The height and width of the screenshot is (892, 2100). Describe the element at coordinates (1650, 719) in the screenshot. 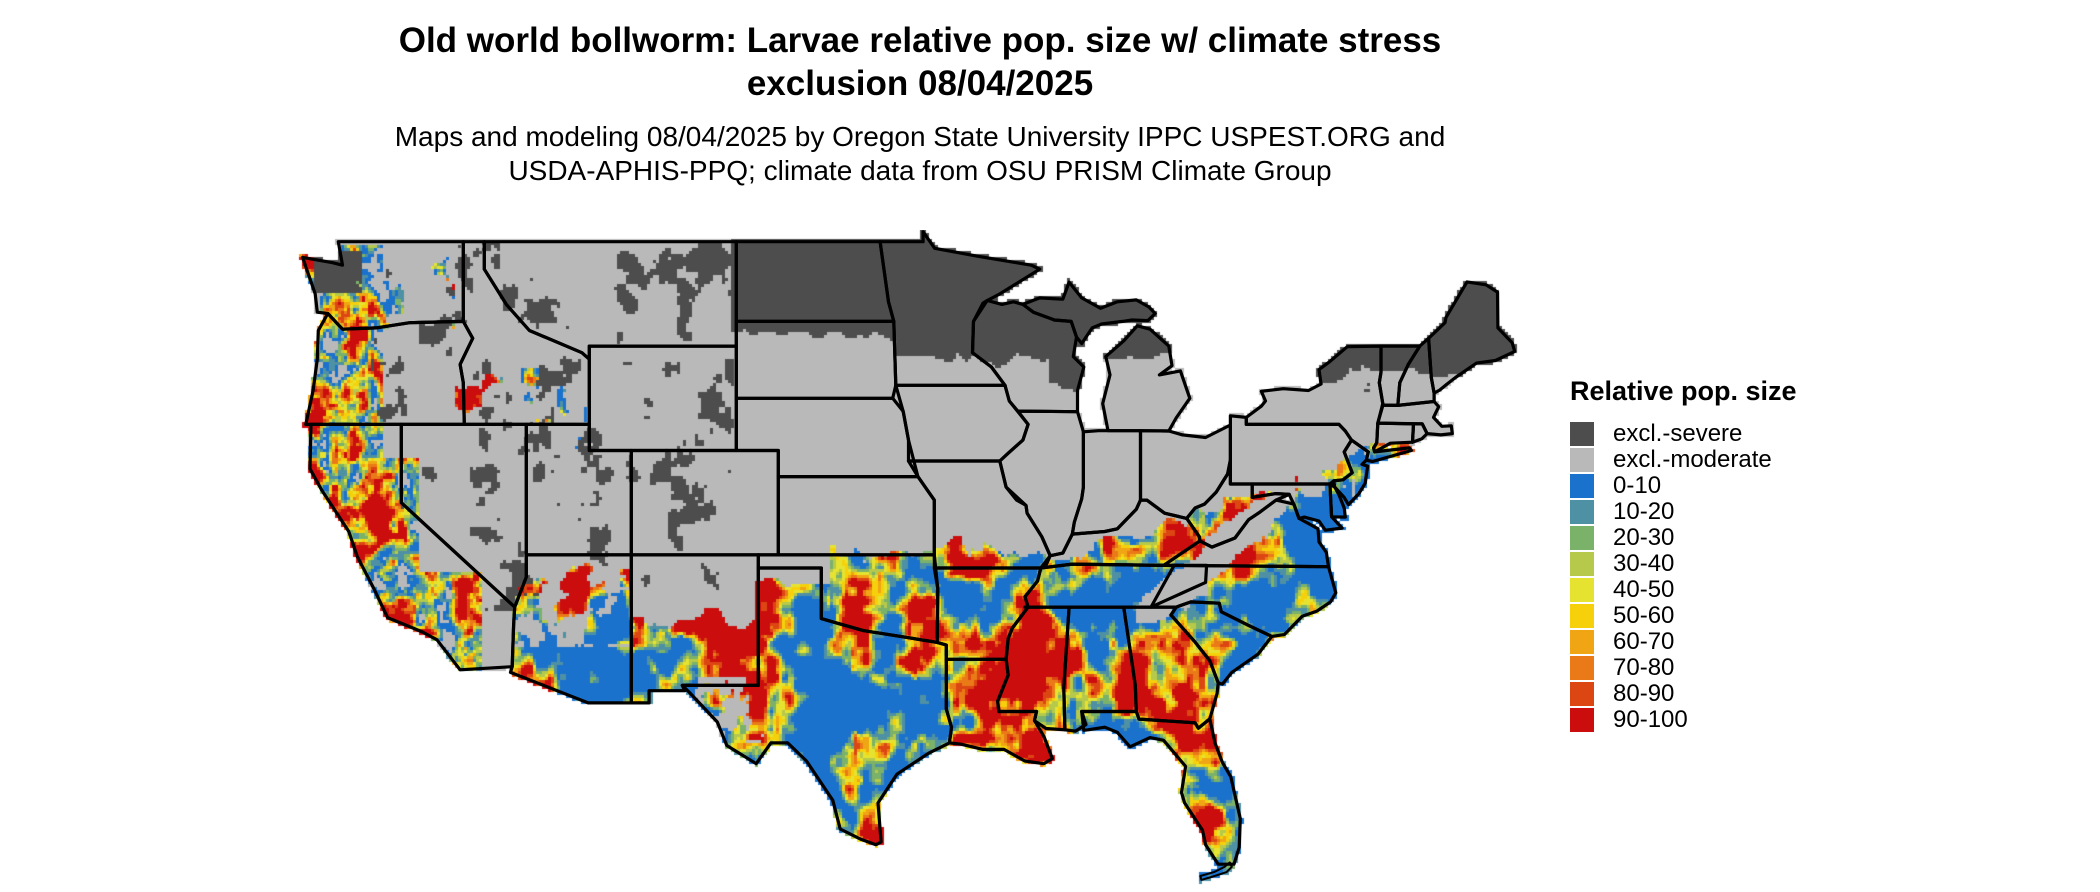

I see `legend-label: 90-100` at that location.